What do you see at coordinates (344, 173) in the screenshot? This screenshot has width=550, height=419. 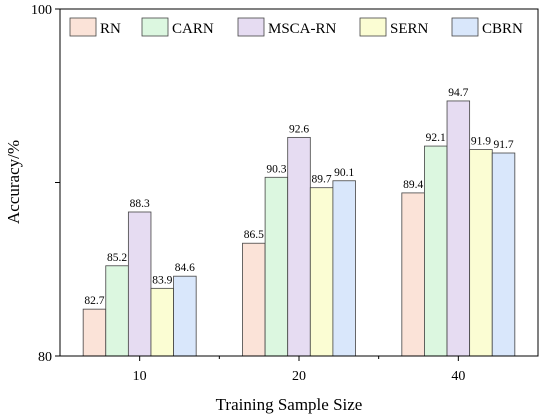 I see `data-label-cbrn-20: 90.1` at bounding box center [344, 173].